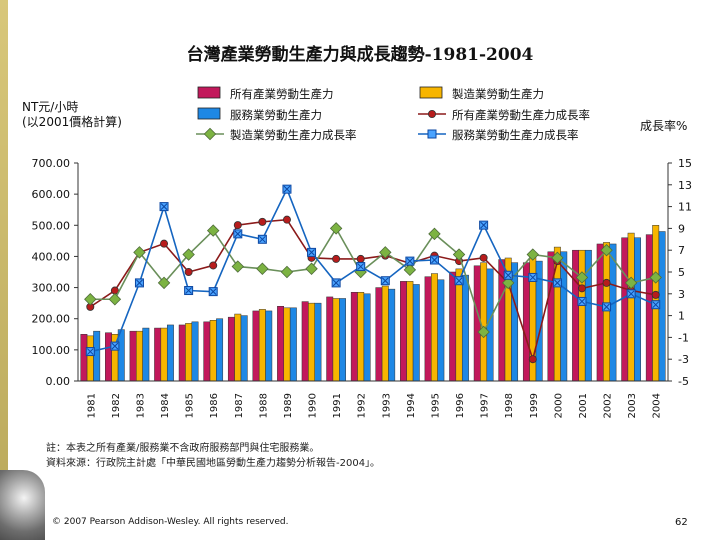 The image size is (720, 540). Describe the element at coordinates (263, 405) in the screenshot. I see `x-tick-label: 1988` at that location.